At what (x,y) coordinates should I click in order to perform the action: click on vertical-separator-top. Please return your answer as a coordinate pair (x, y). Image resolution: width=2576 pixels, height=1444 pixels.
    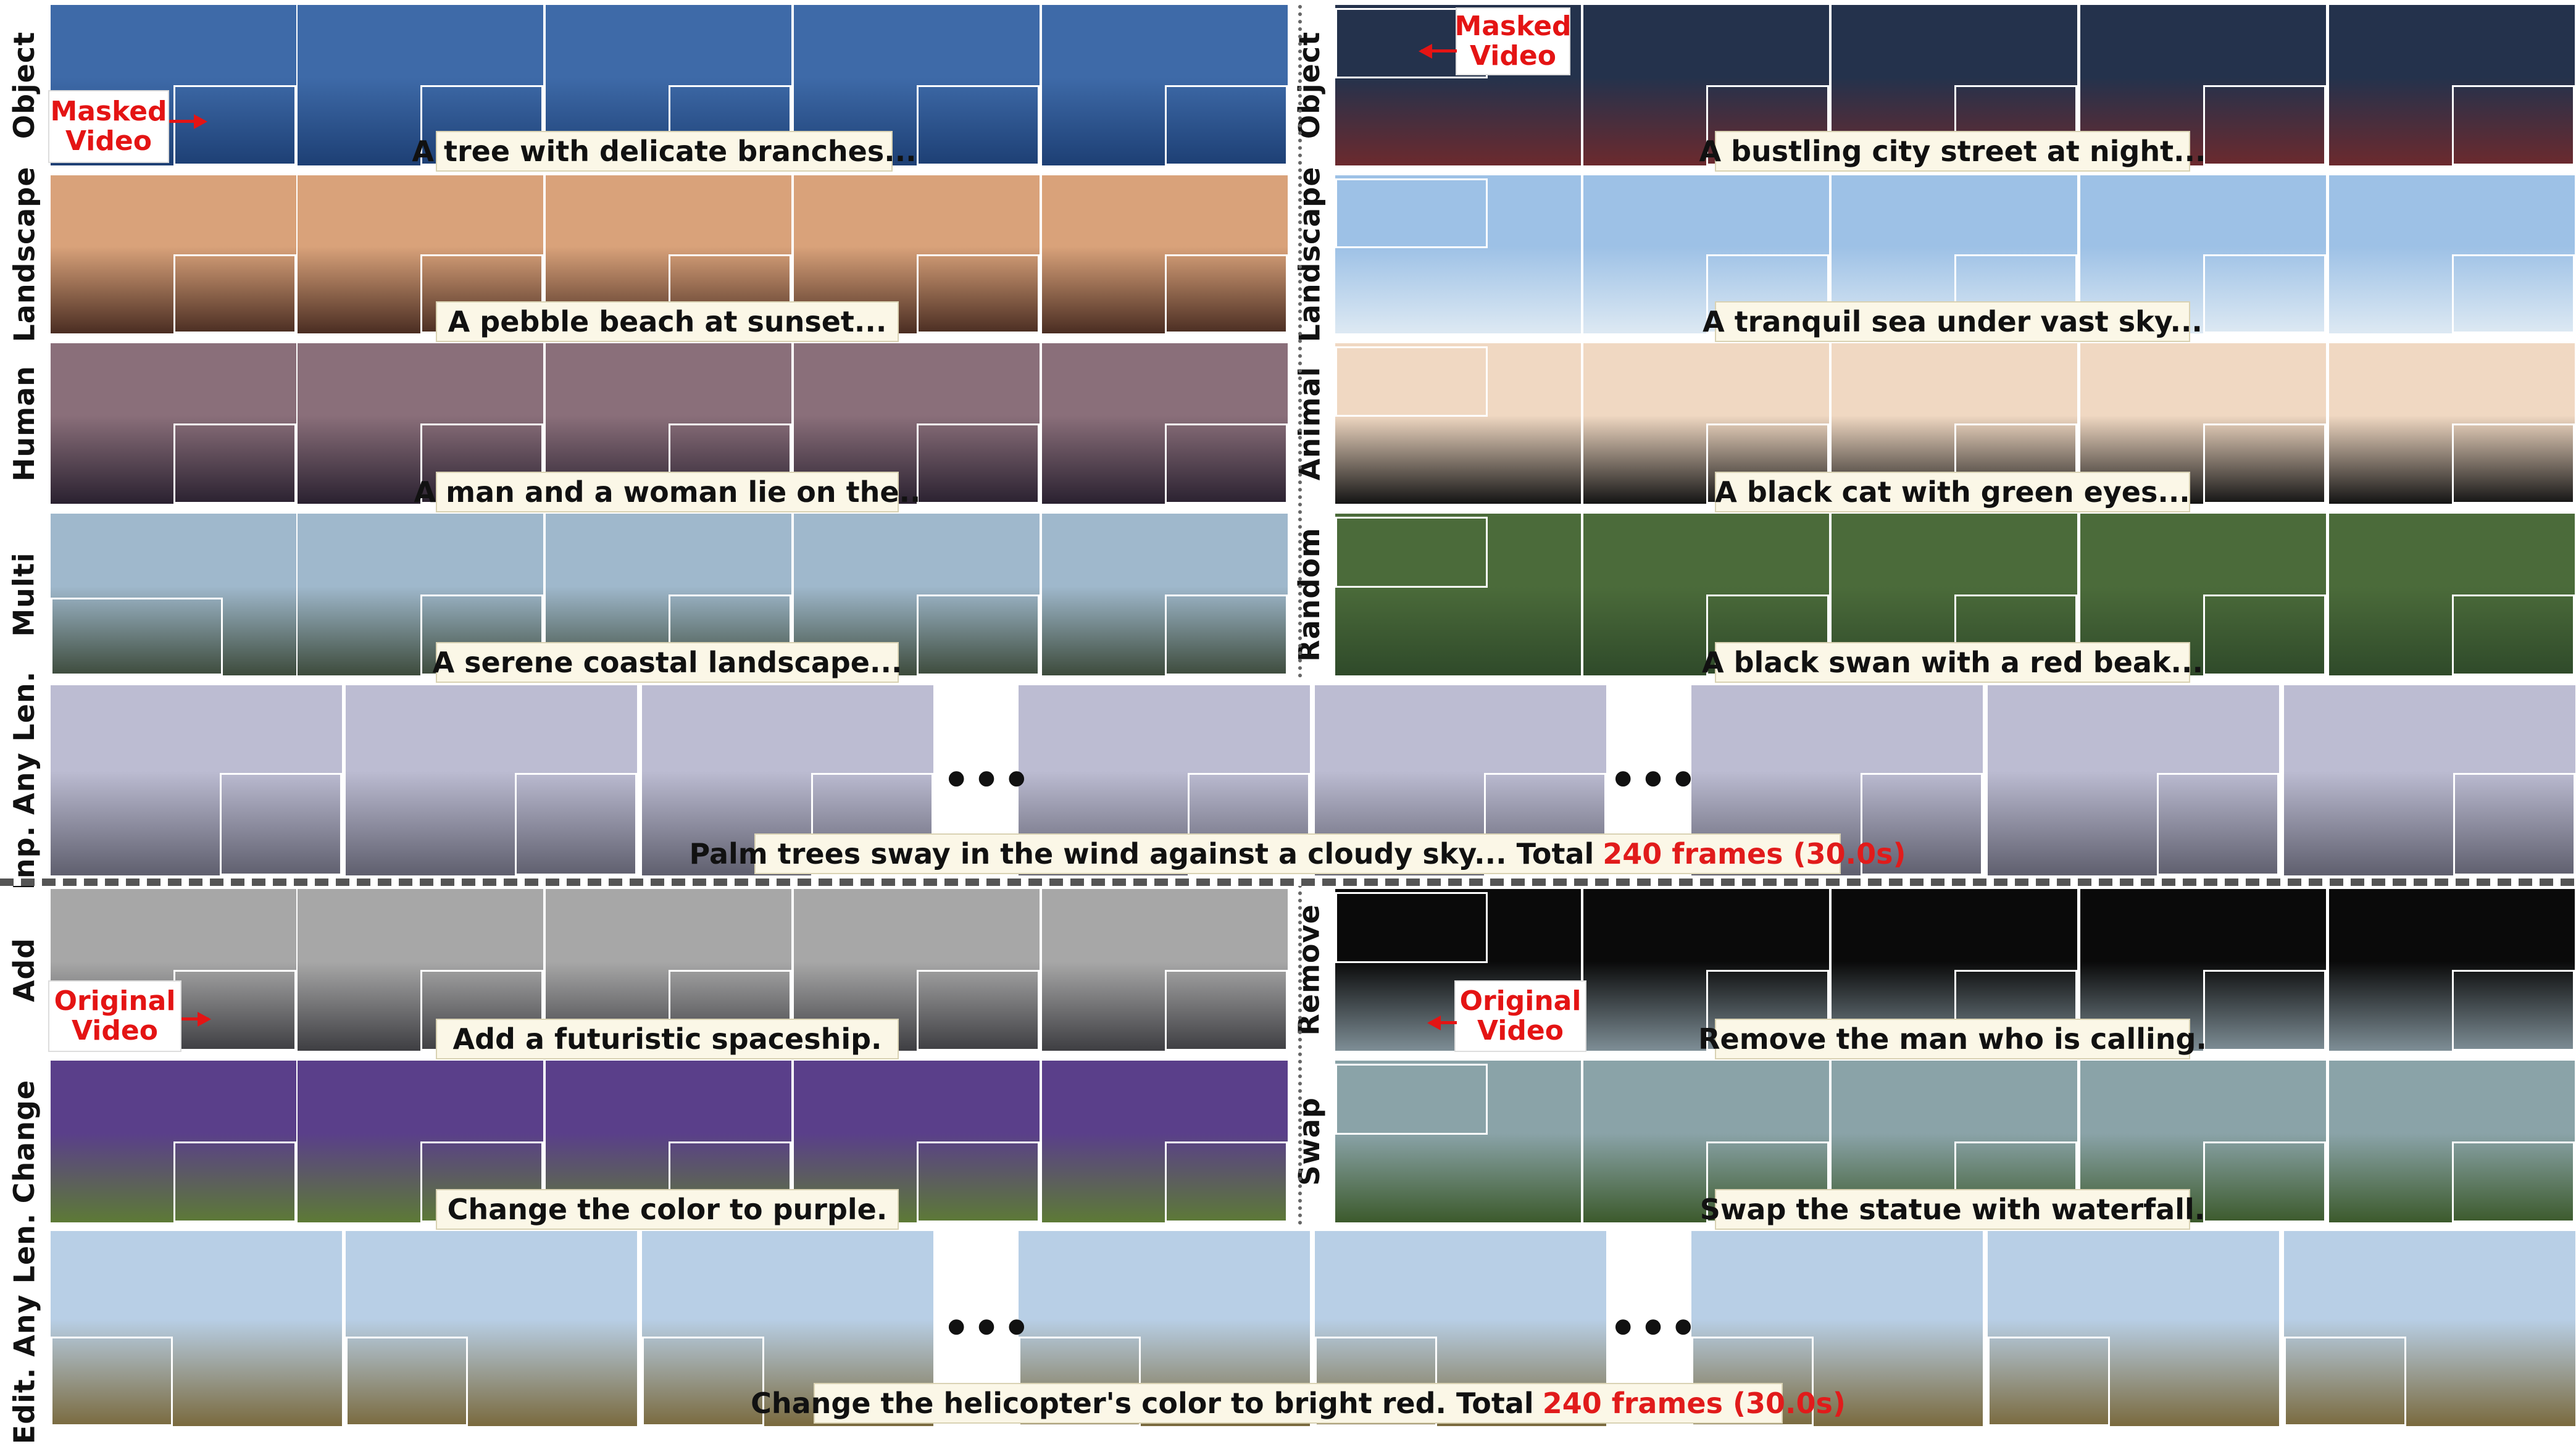
    Looking at the image, I should click on (1300, 341).